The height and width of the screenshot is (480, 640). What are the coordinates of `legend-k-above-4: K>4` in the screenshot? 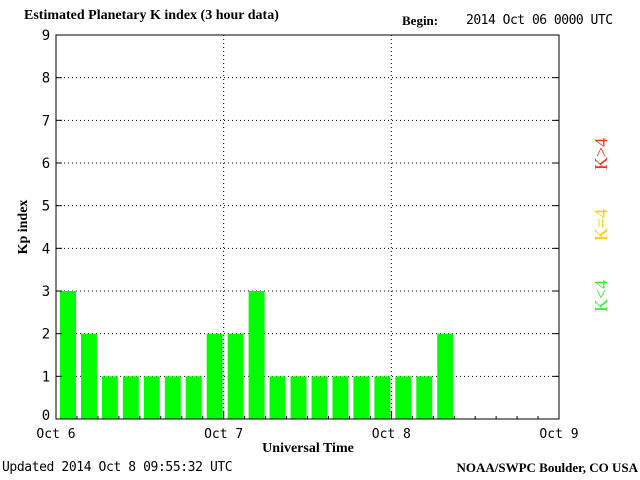 It's located at (601, 153).